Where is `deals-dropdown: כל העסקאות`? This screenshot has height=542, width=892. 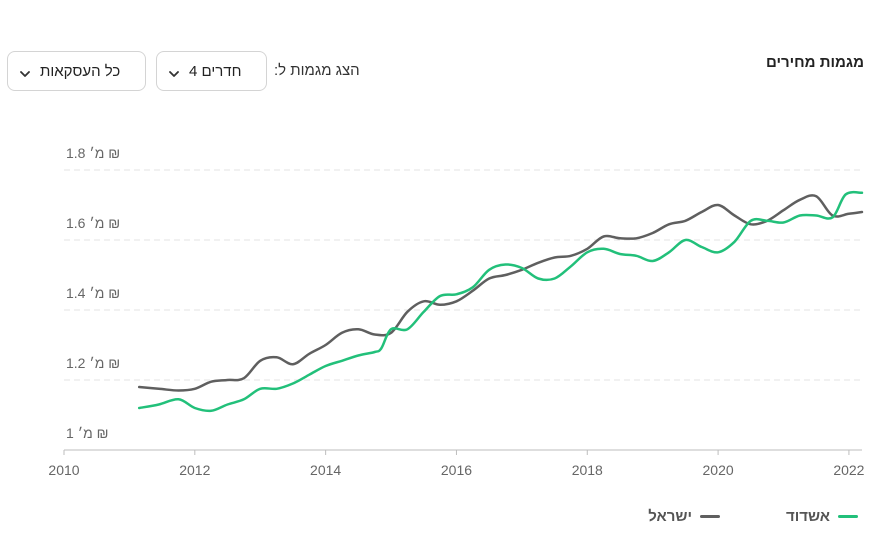 deals-dropdown: כל העסקאות is located at coordinates (76, 71).